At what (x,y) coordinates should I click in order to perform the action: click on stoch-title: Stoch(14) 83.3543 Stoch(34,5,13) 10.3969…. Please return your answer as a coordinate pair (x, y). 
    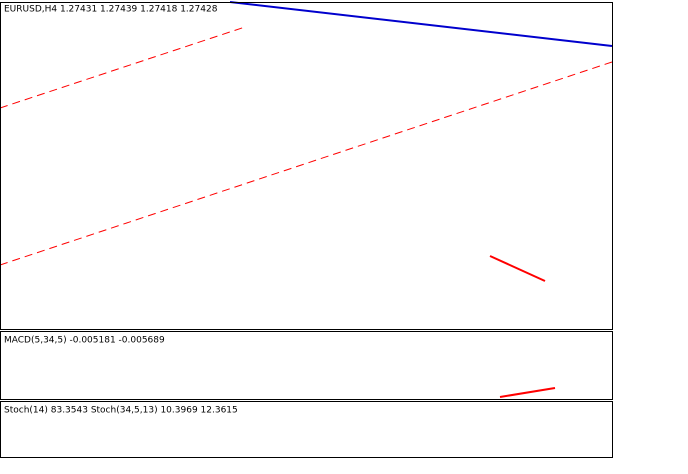
    Looking at the image, I should click on (121, 411).